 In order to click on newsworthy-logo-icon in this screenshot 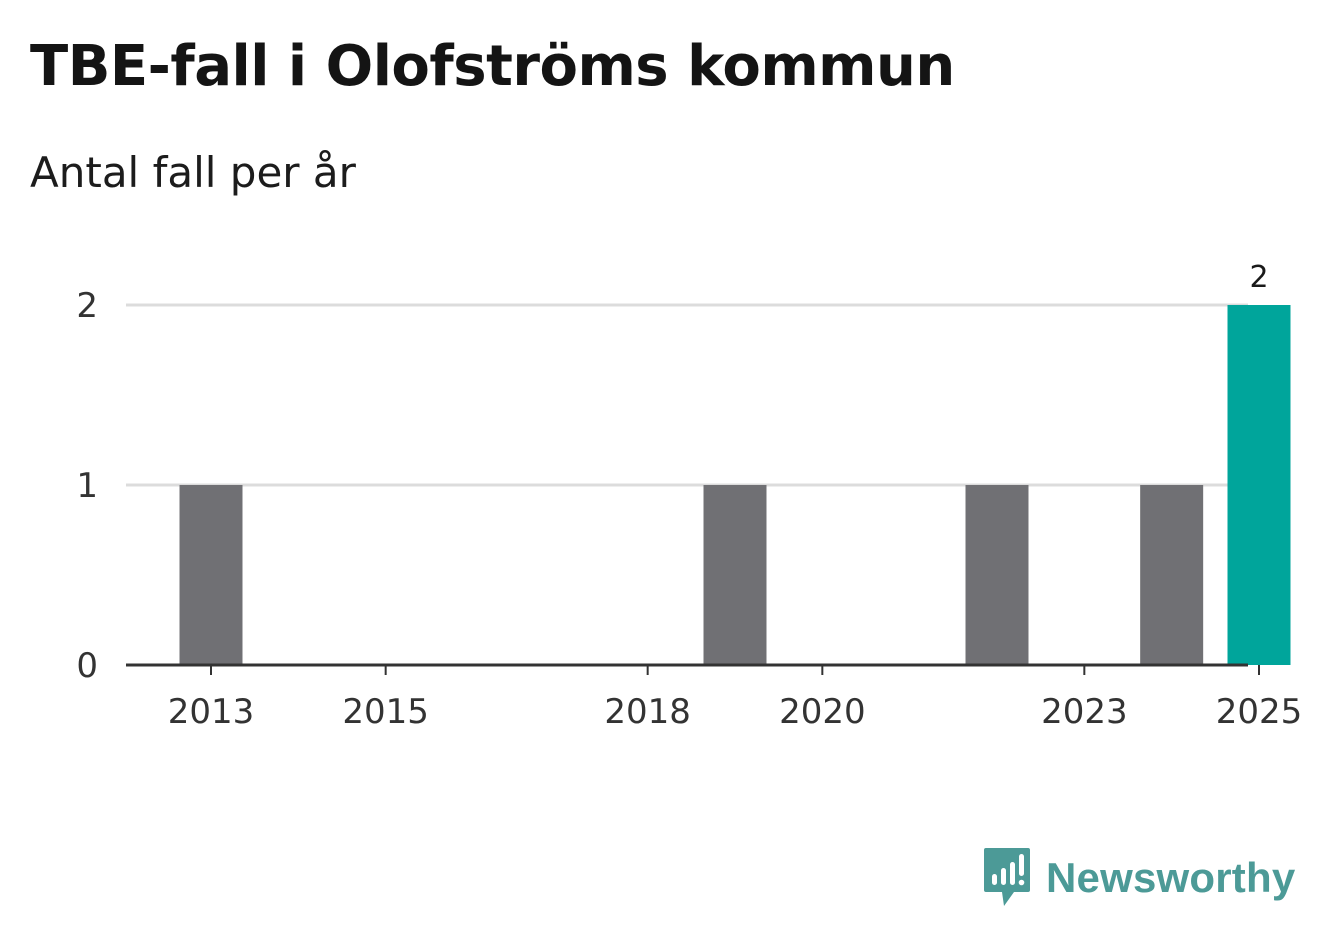, I will do `click(1007, 877)`.